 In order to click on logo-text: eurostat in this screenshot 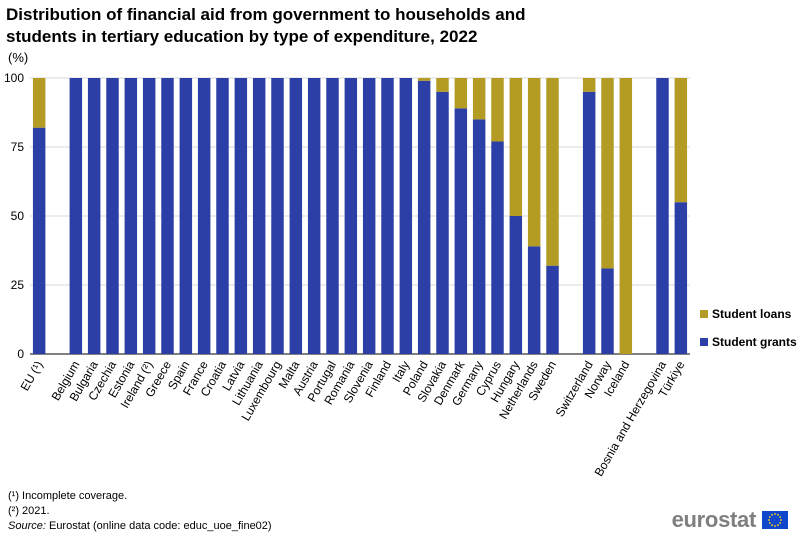, I will do `click(714, 519)`.